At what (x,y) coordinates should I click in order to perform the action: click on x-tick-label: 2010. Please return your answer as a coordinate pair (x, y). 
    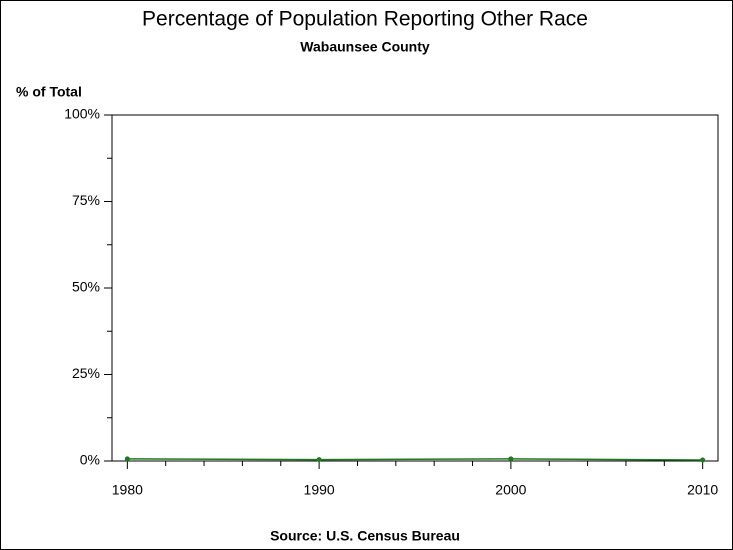
    Looking at the image, I should click on (702, 490).